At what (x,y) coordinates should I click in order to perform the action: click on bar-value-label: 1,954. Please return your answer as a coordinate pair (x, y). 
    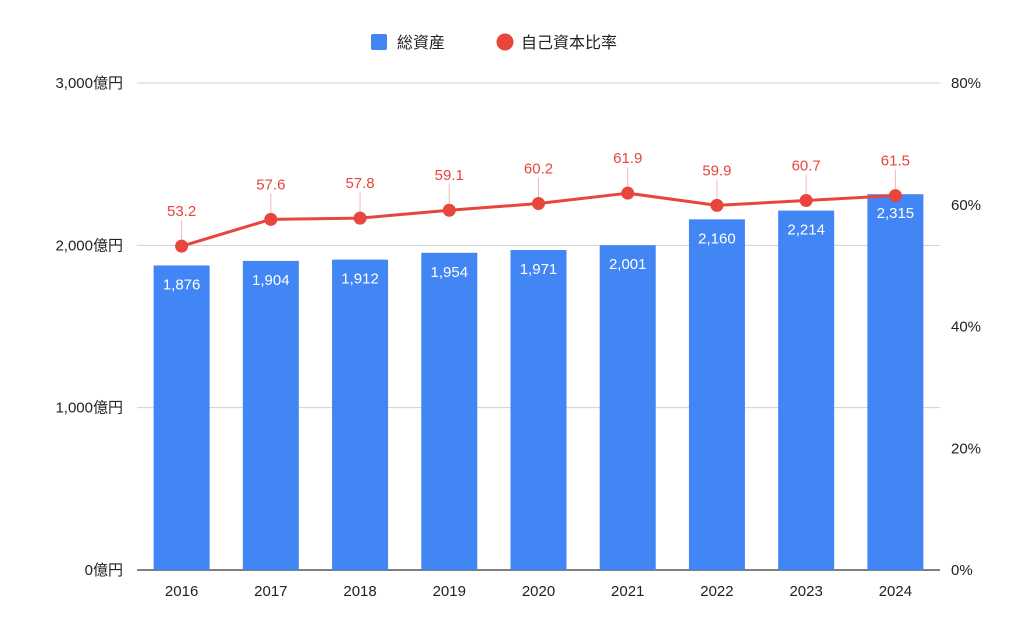
    Looking at the image, I should click on (450, 272).